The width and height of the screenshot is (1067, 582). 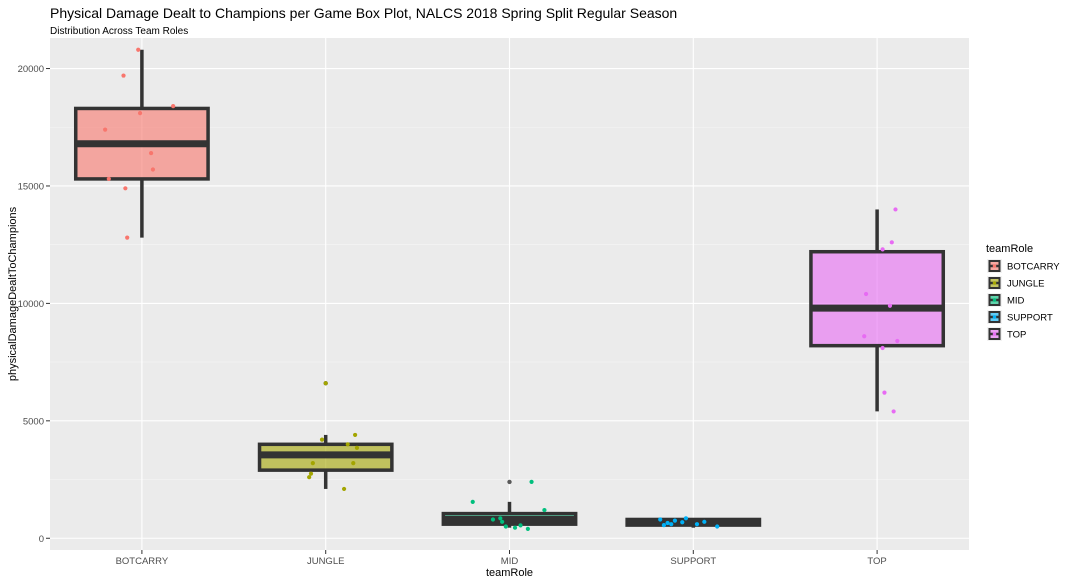 What do you see at coordinates (509, 482) in the screenshot?
I see `box-outlier` at bounding box center [509, 482].